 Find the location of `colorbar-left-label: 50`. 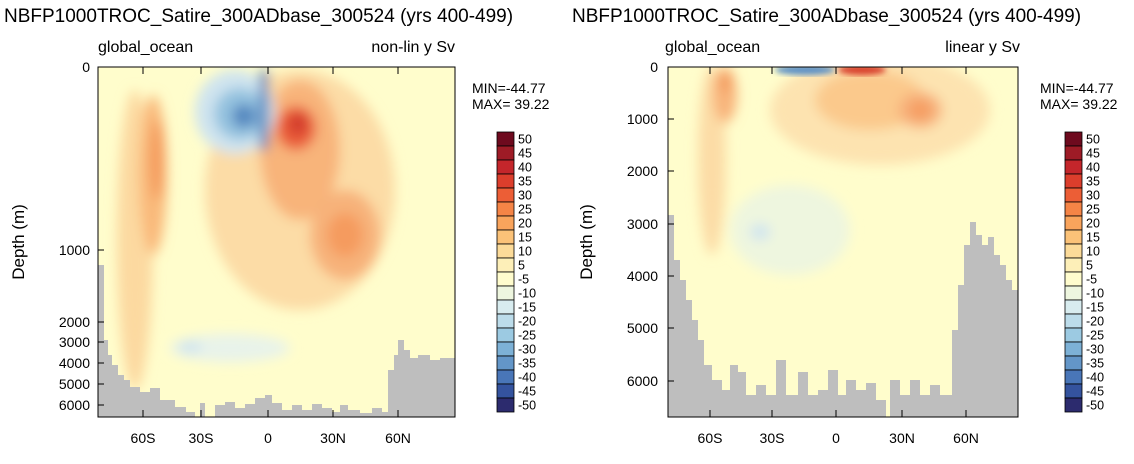

colorbar-left-label: 50 is located at coordinates (525, 140).